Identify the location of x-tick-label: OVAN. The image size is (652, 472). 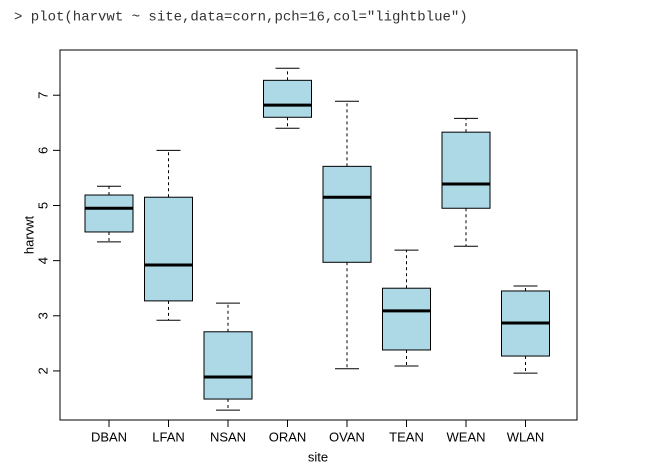
(347, 436).